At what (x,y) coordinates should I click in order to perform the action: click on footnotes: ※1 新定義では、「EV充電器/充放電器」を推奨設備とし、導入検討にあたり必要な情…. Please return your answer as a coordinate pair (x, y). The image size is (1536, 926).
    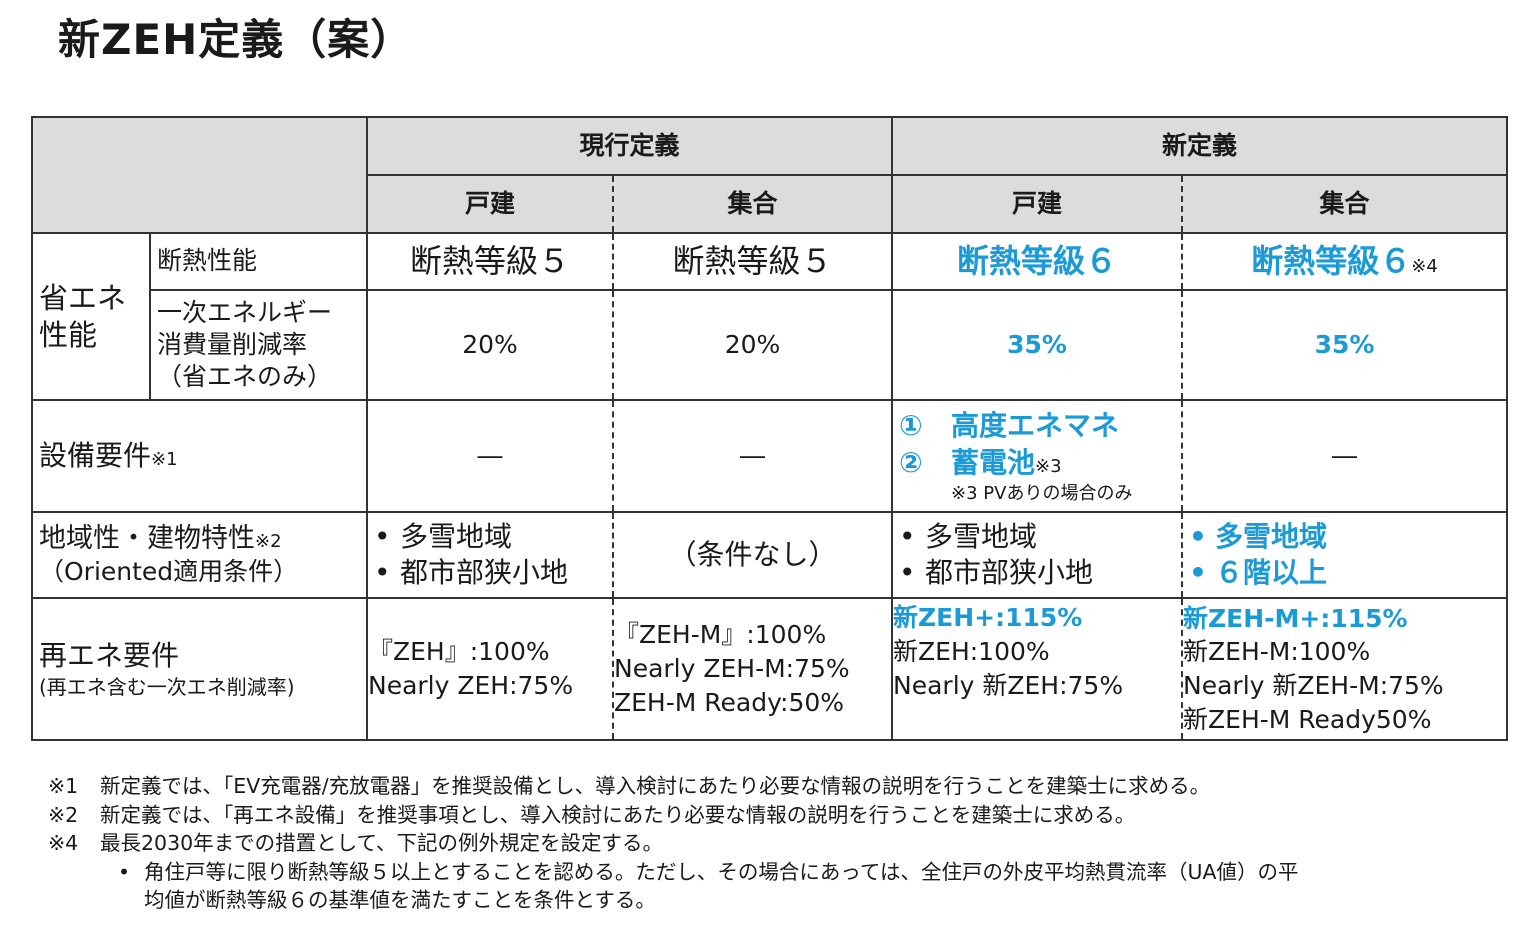
    Looking at the image, I should click on (673, 843).